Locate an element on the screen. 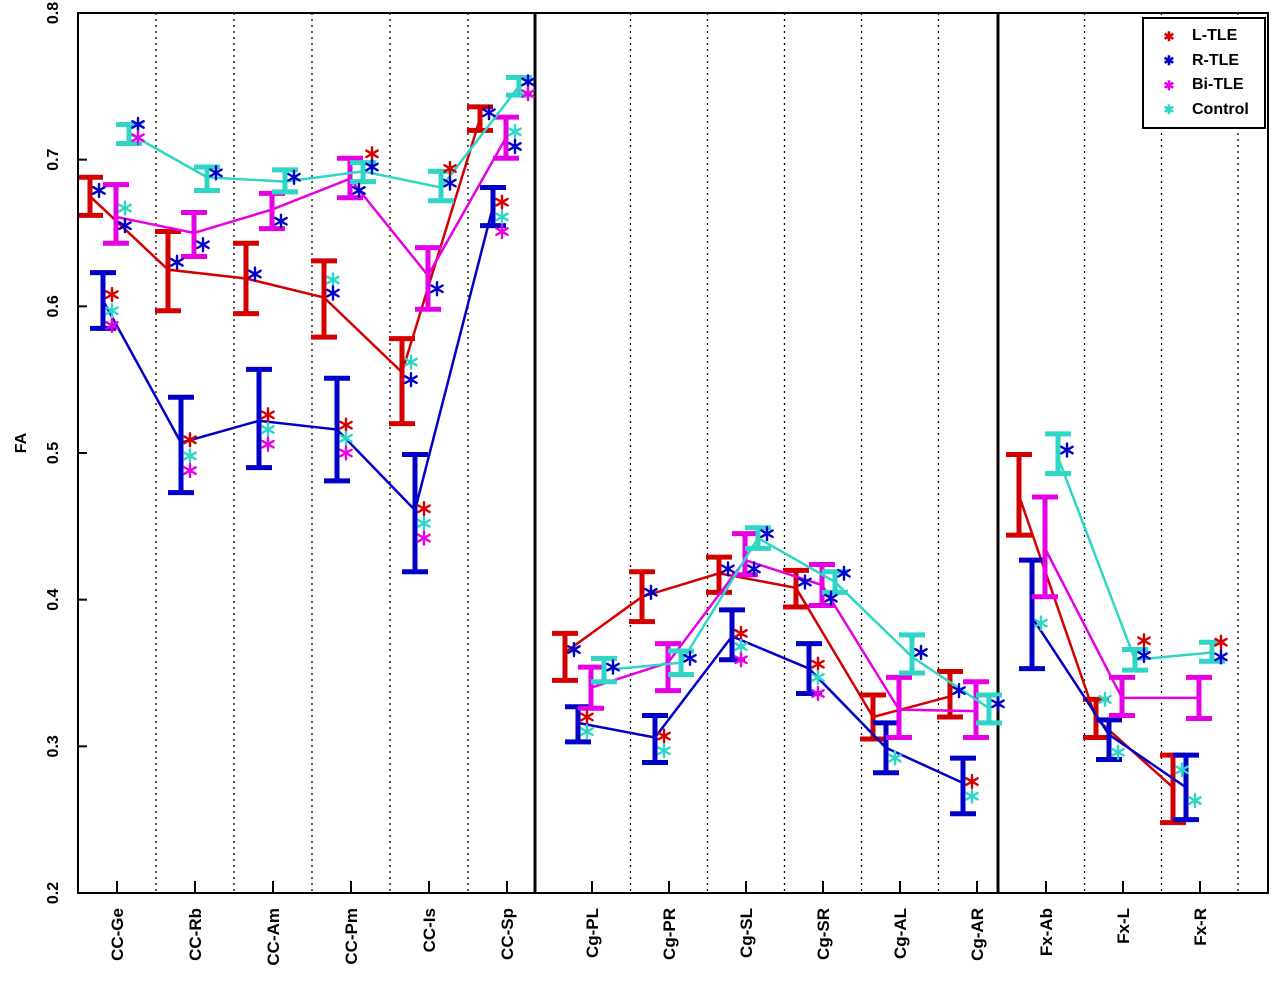 This screenshot has width=1272, height=994. errorbar-Bi-TLE-CC-Sp is located at coordinates (506, 137).